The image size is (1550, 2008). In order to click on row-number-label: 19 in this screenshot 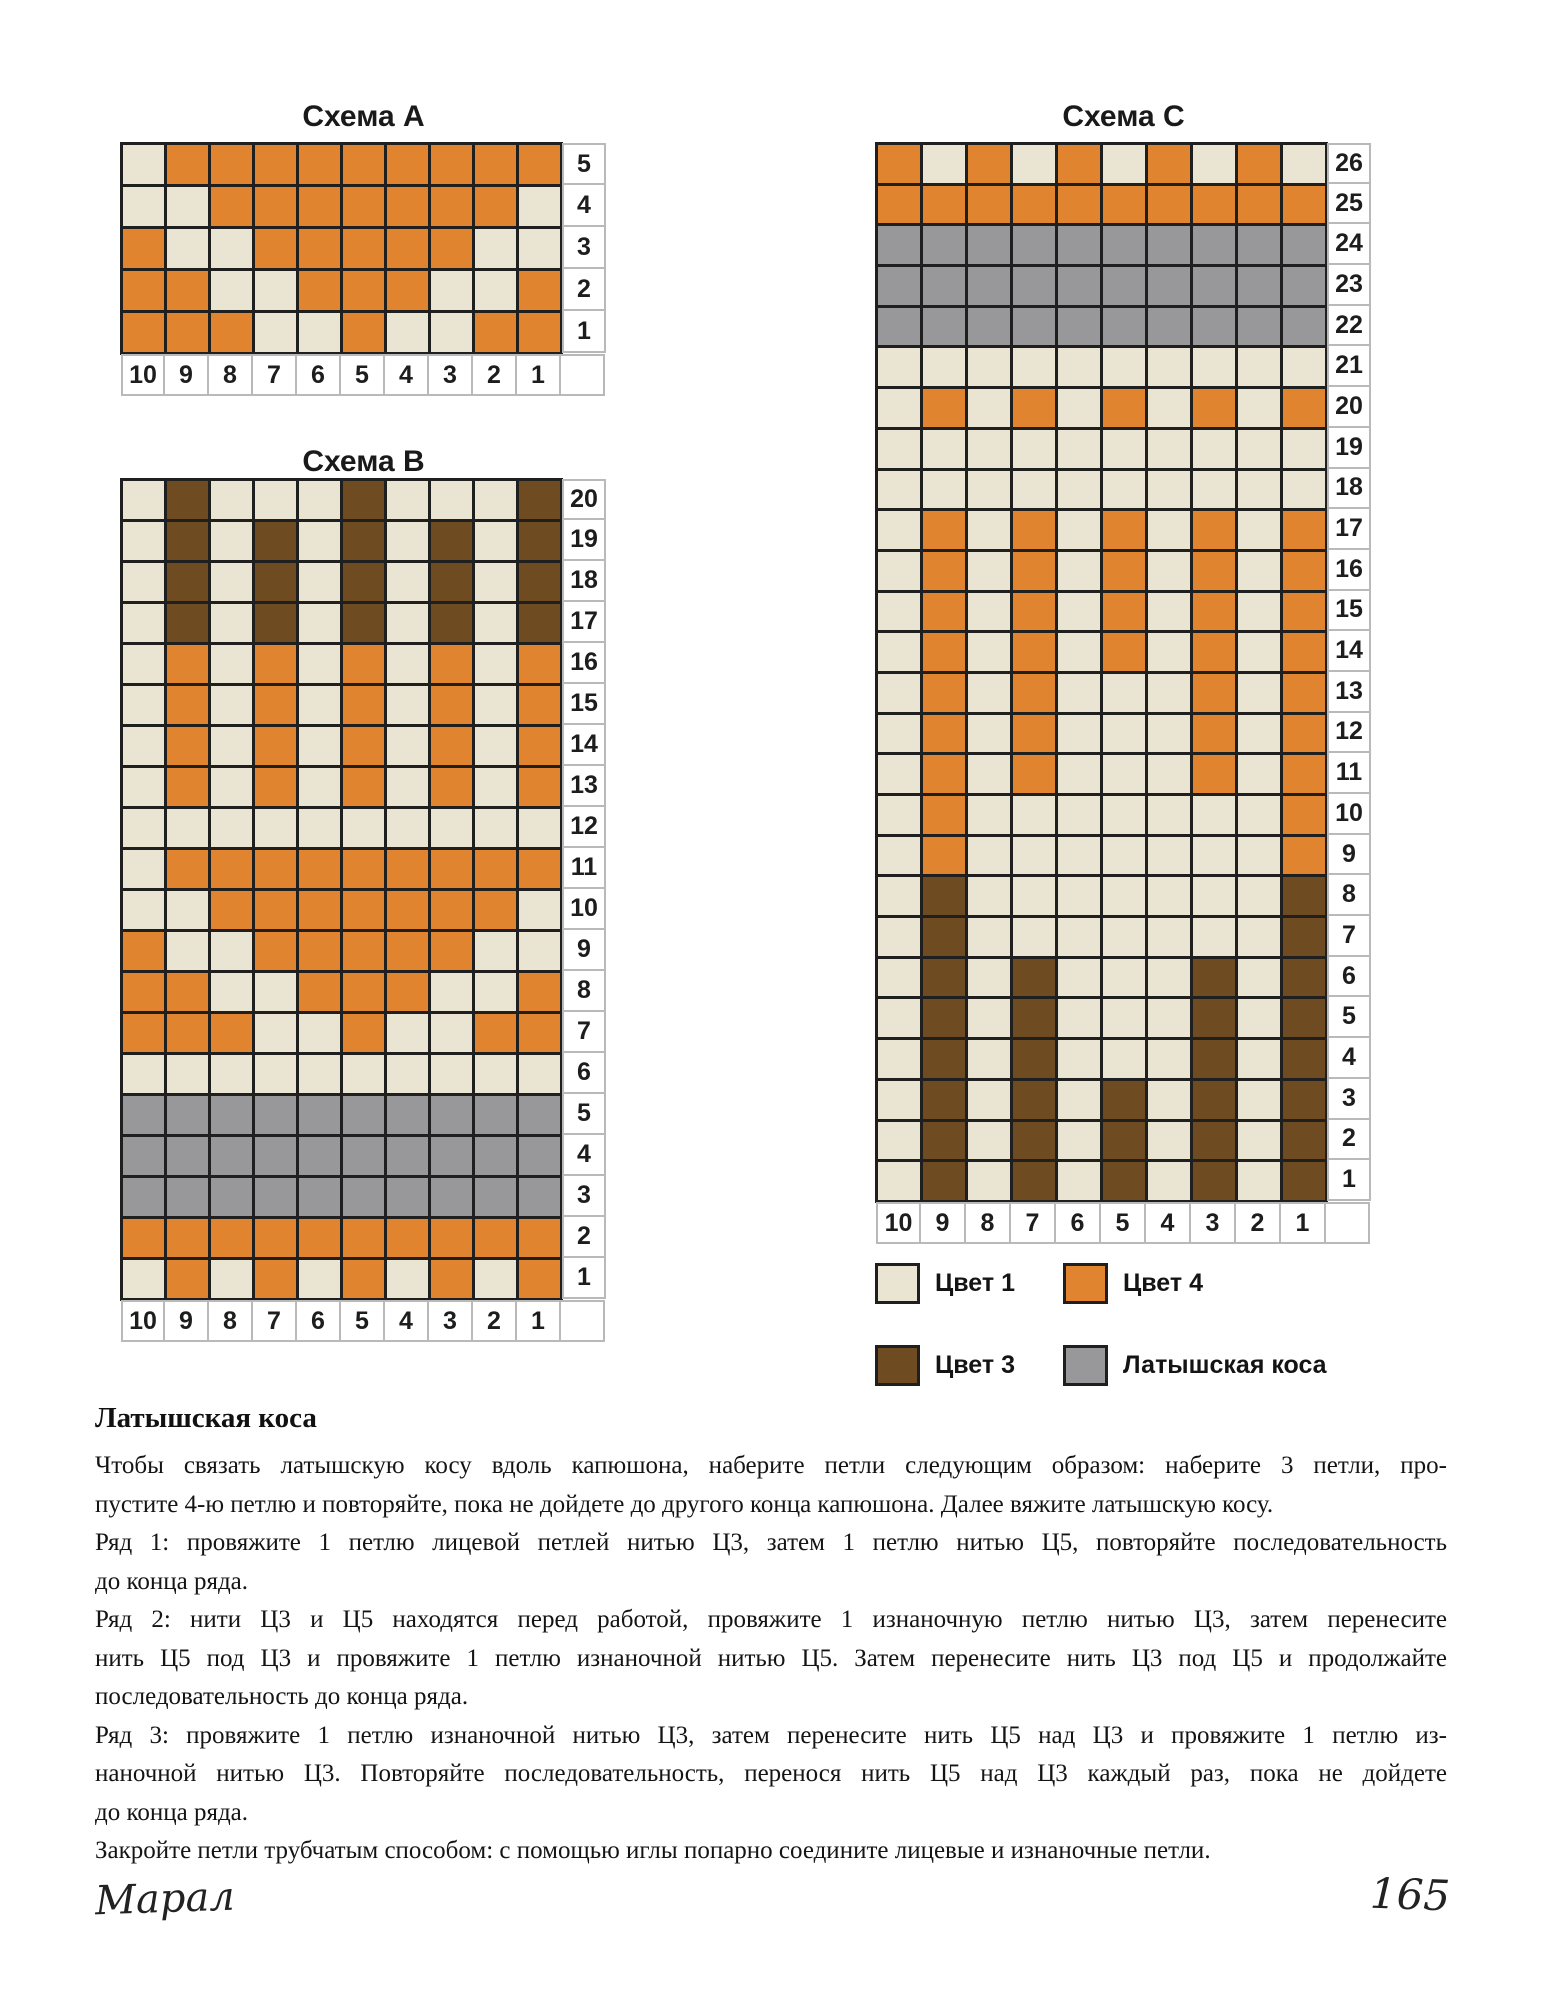, I will do `click(1349, 448)`.